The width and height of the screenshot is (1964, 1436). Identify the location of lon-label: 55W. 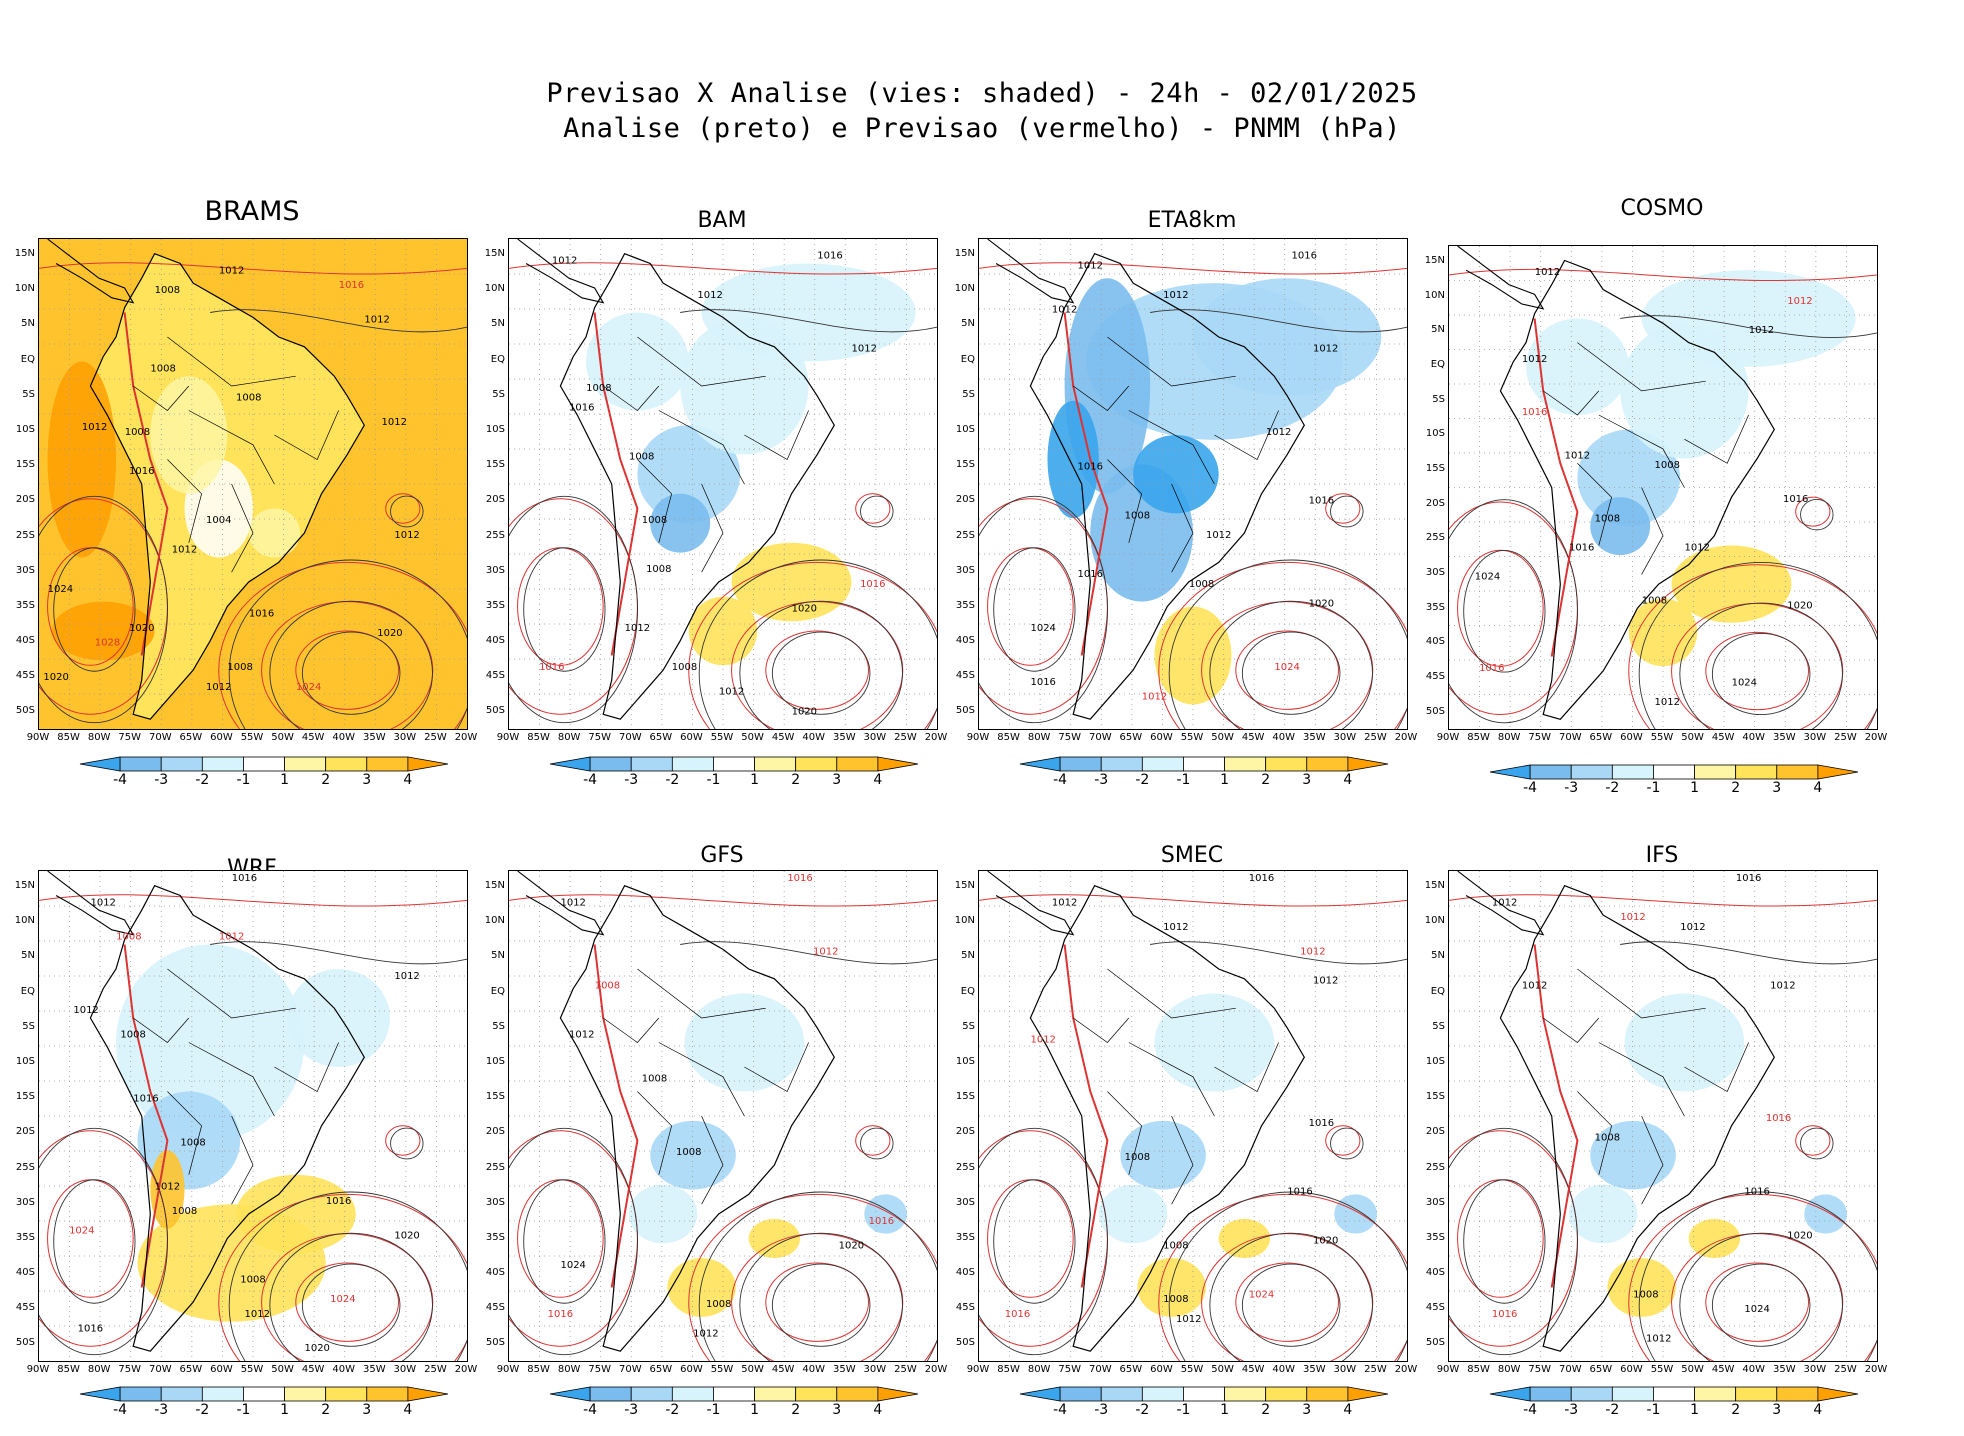
(252, 737).